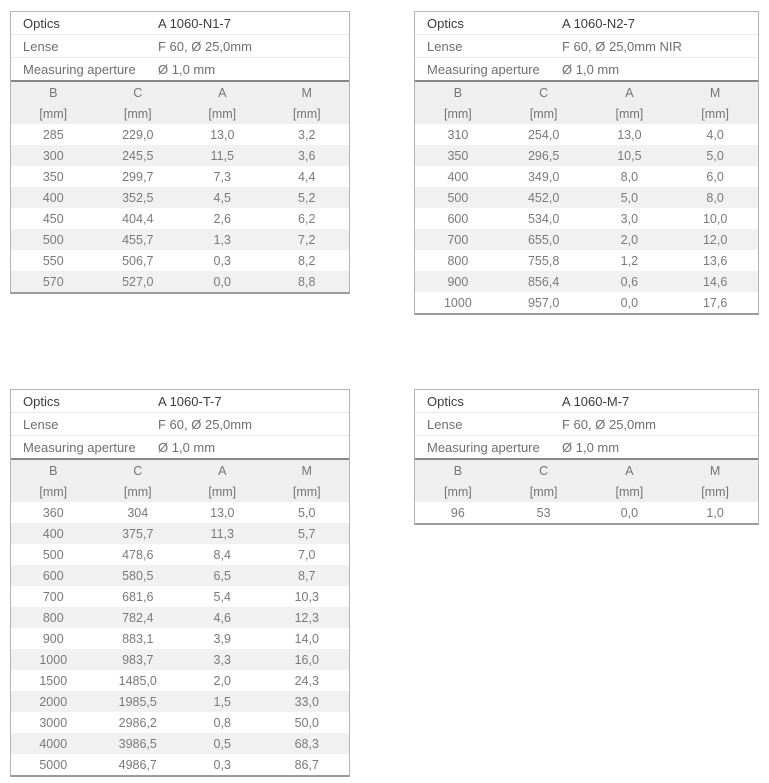 Image resolution: width=769 pixels, height=783 pixels. I want to click on cell-c: 856,4, so click(543, 281).